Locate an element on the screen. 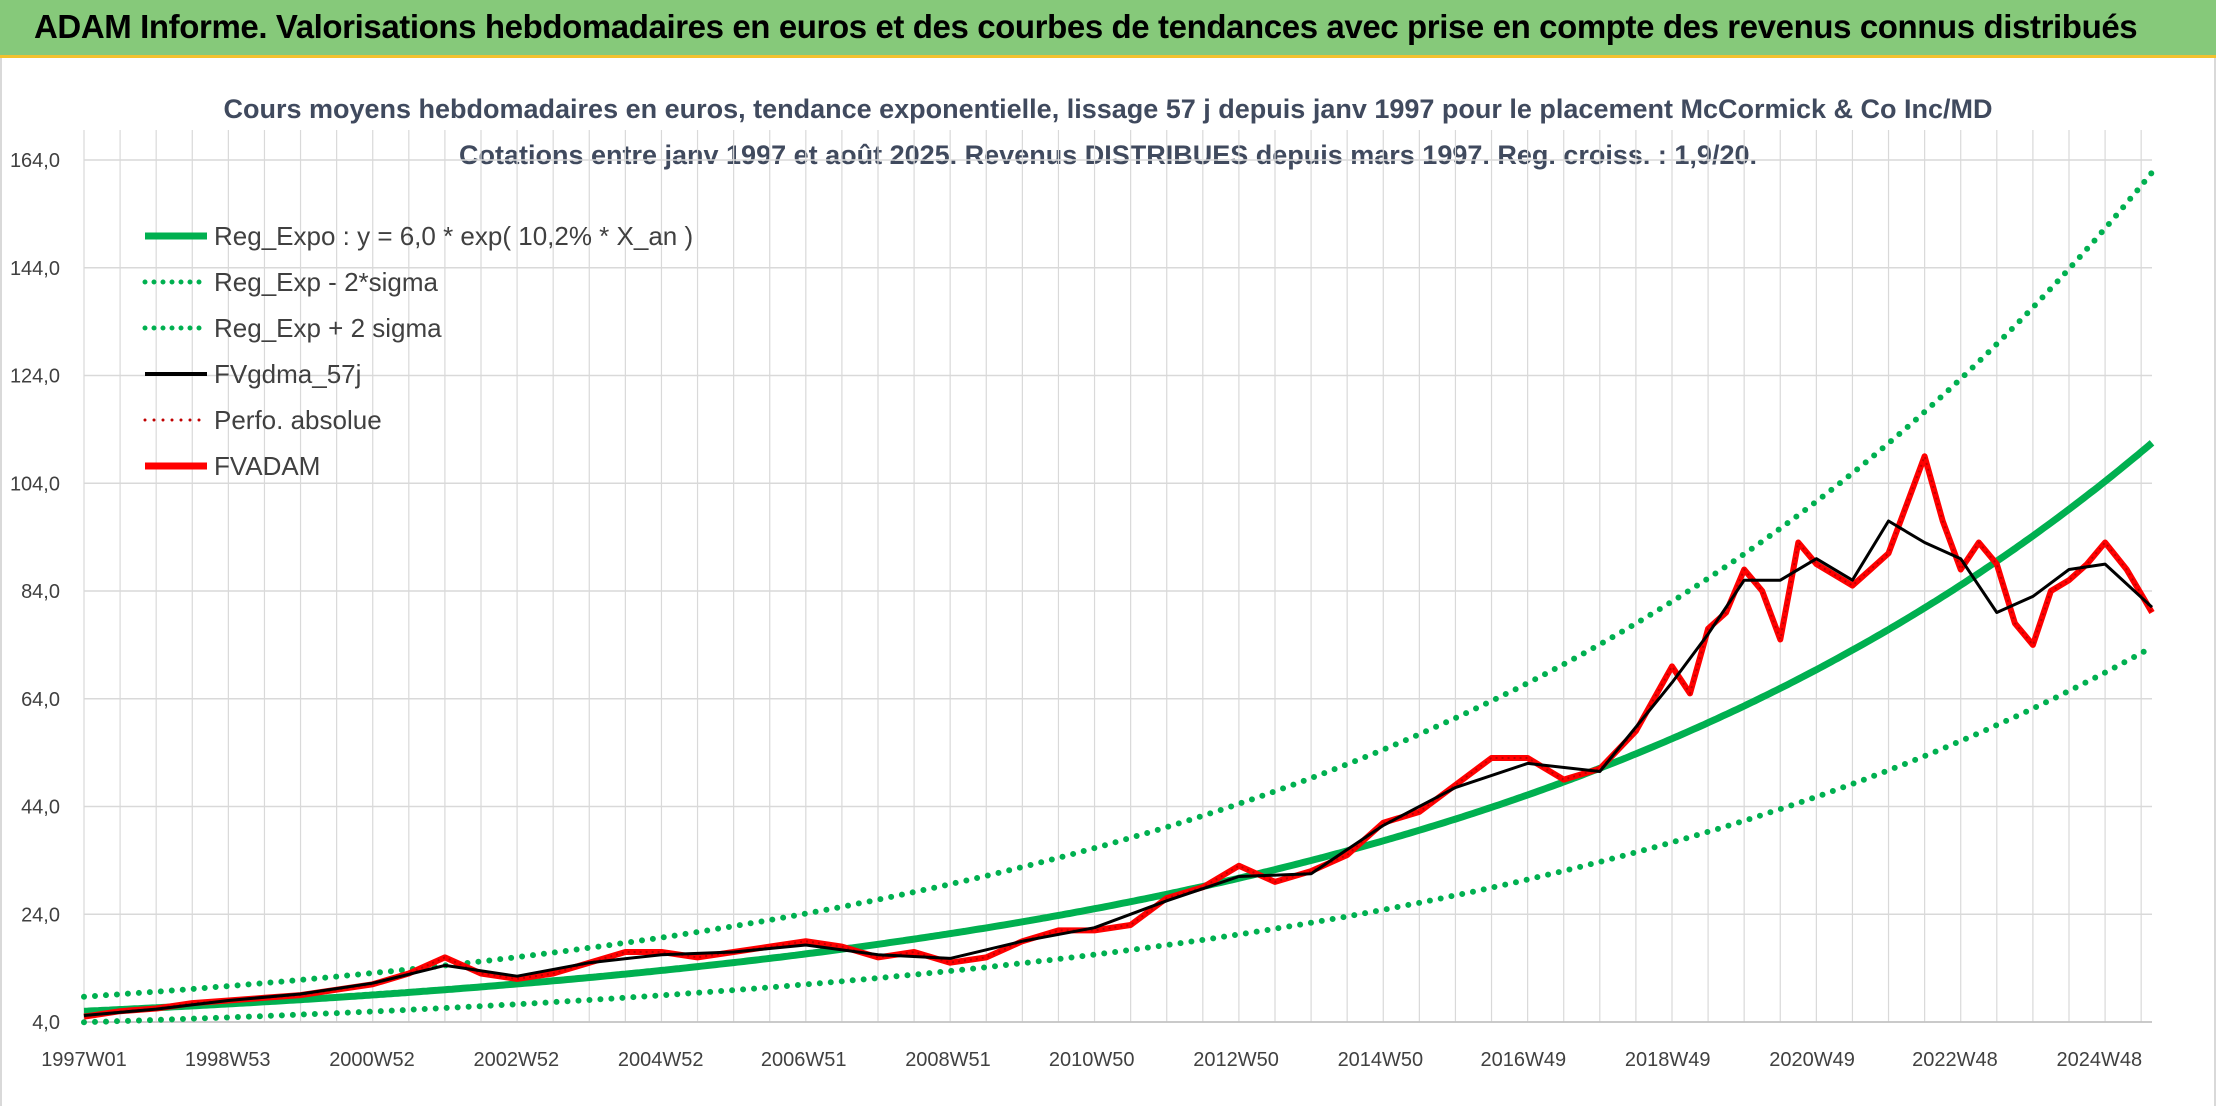  x-tick-label: 1998W53 is located at coordinates (228, 1060).